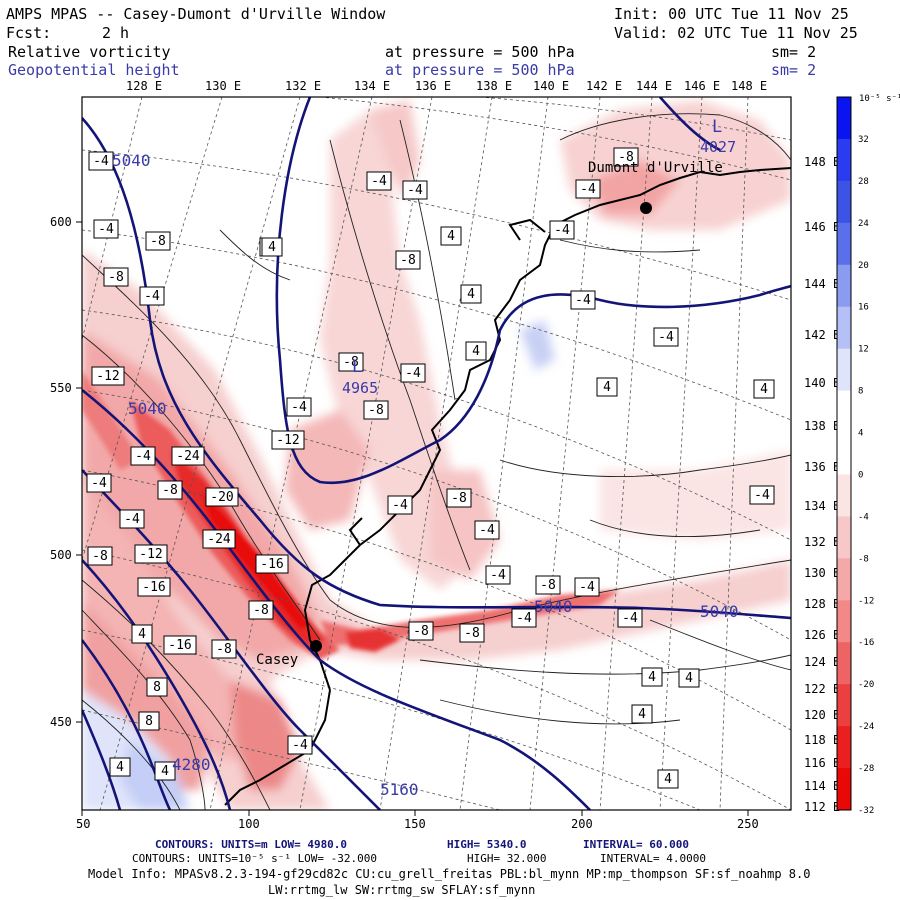 The width and height of the screenshot is (900, 900). What do you see at coordinates (866, 601) in the screenshot?
I see `colorbar-label: -12` at bounding box center [866, 601].